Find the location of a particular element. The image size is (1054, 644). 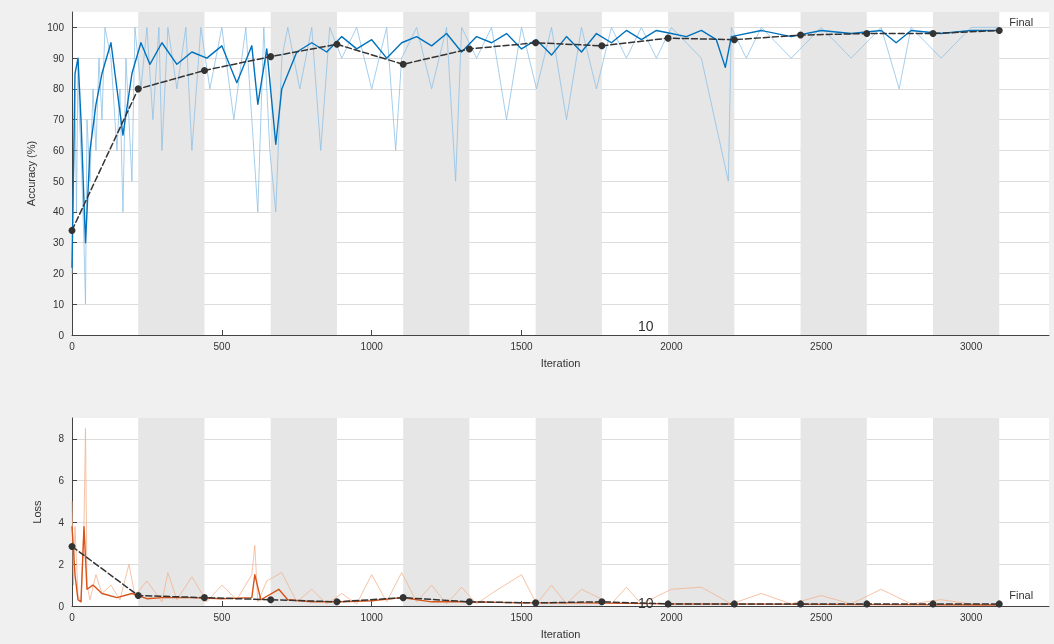

y-tick-label: 2 is located at coordinates (61, 564).